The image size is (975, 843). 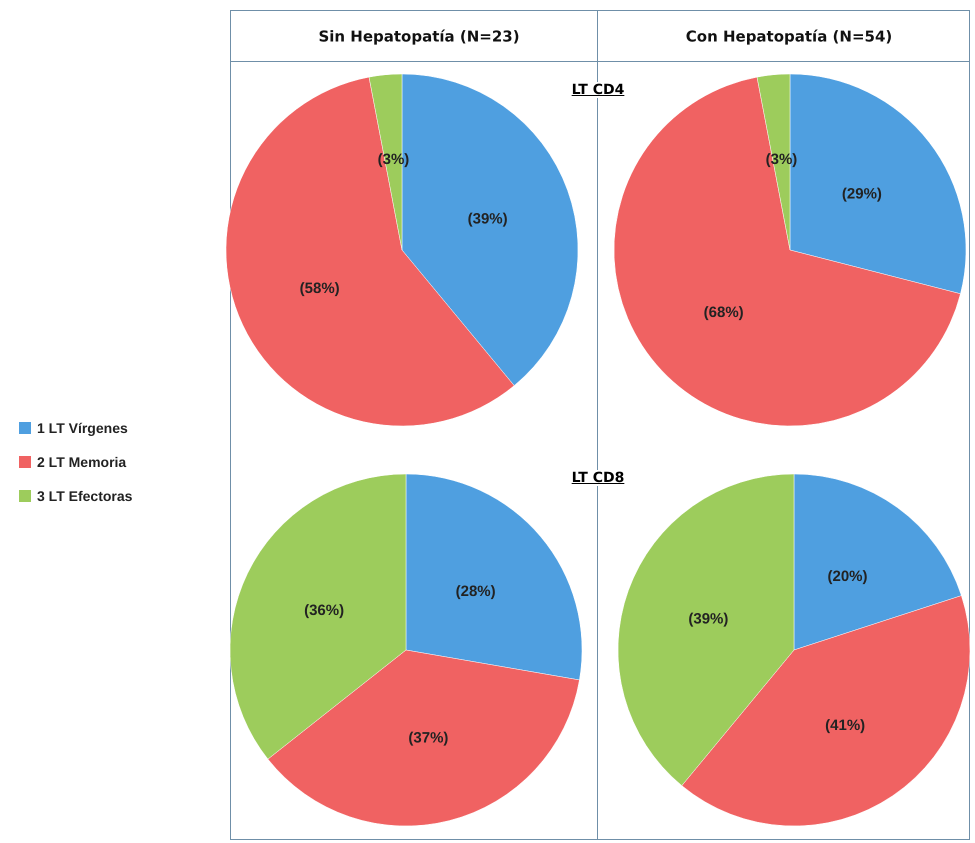 What do you see at coordinates (789, 37) in the screenshot?
I see `chart-title: Con Hepatopatía (N=54)` at bounding box center [789, 37].